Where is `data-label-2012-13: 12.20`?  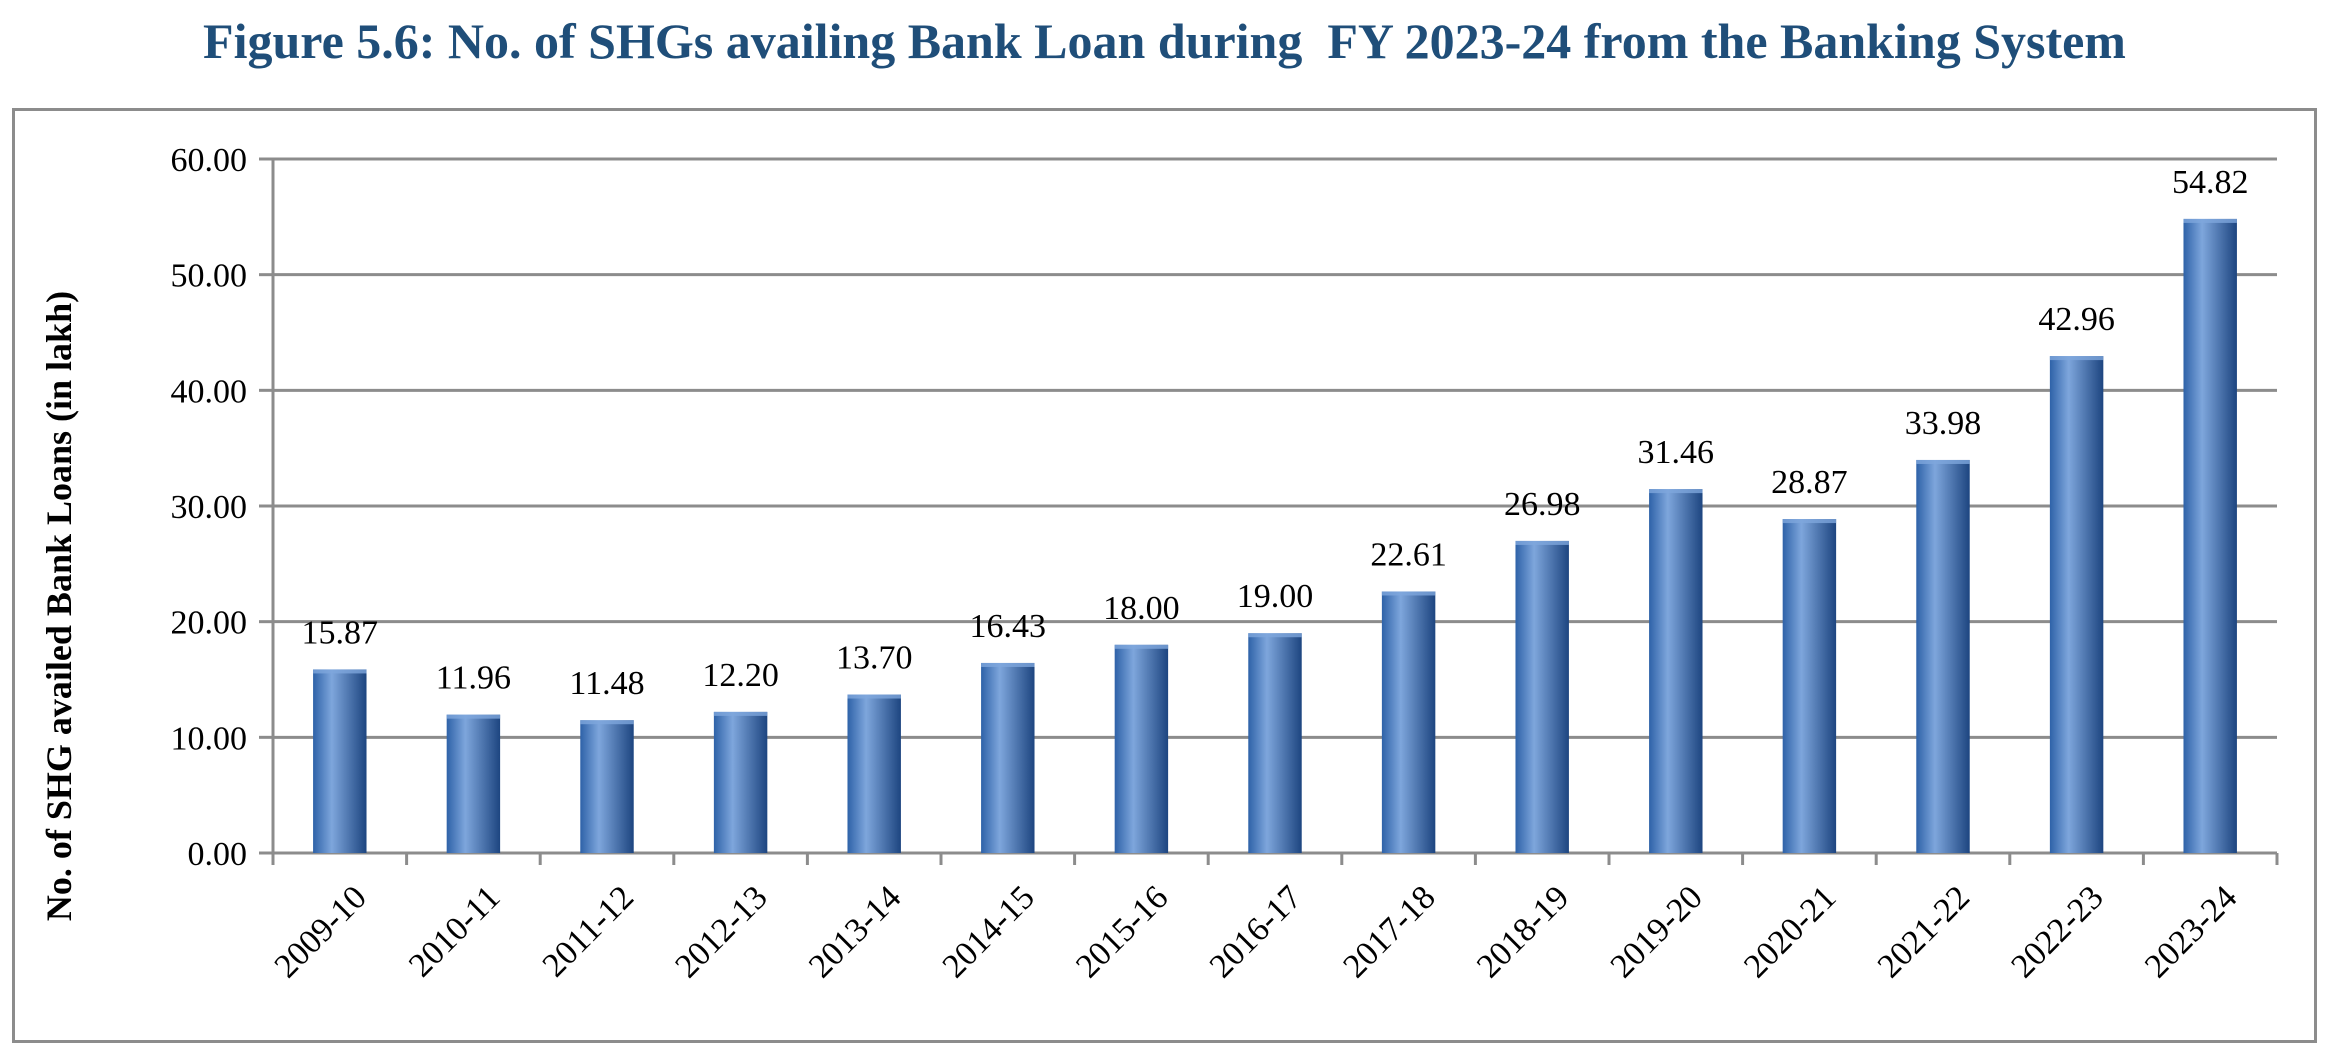
data-label-2012-13: 12.20 is located at coordinates (740, 675).